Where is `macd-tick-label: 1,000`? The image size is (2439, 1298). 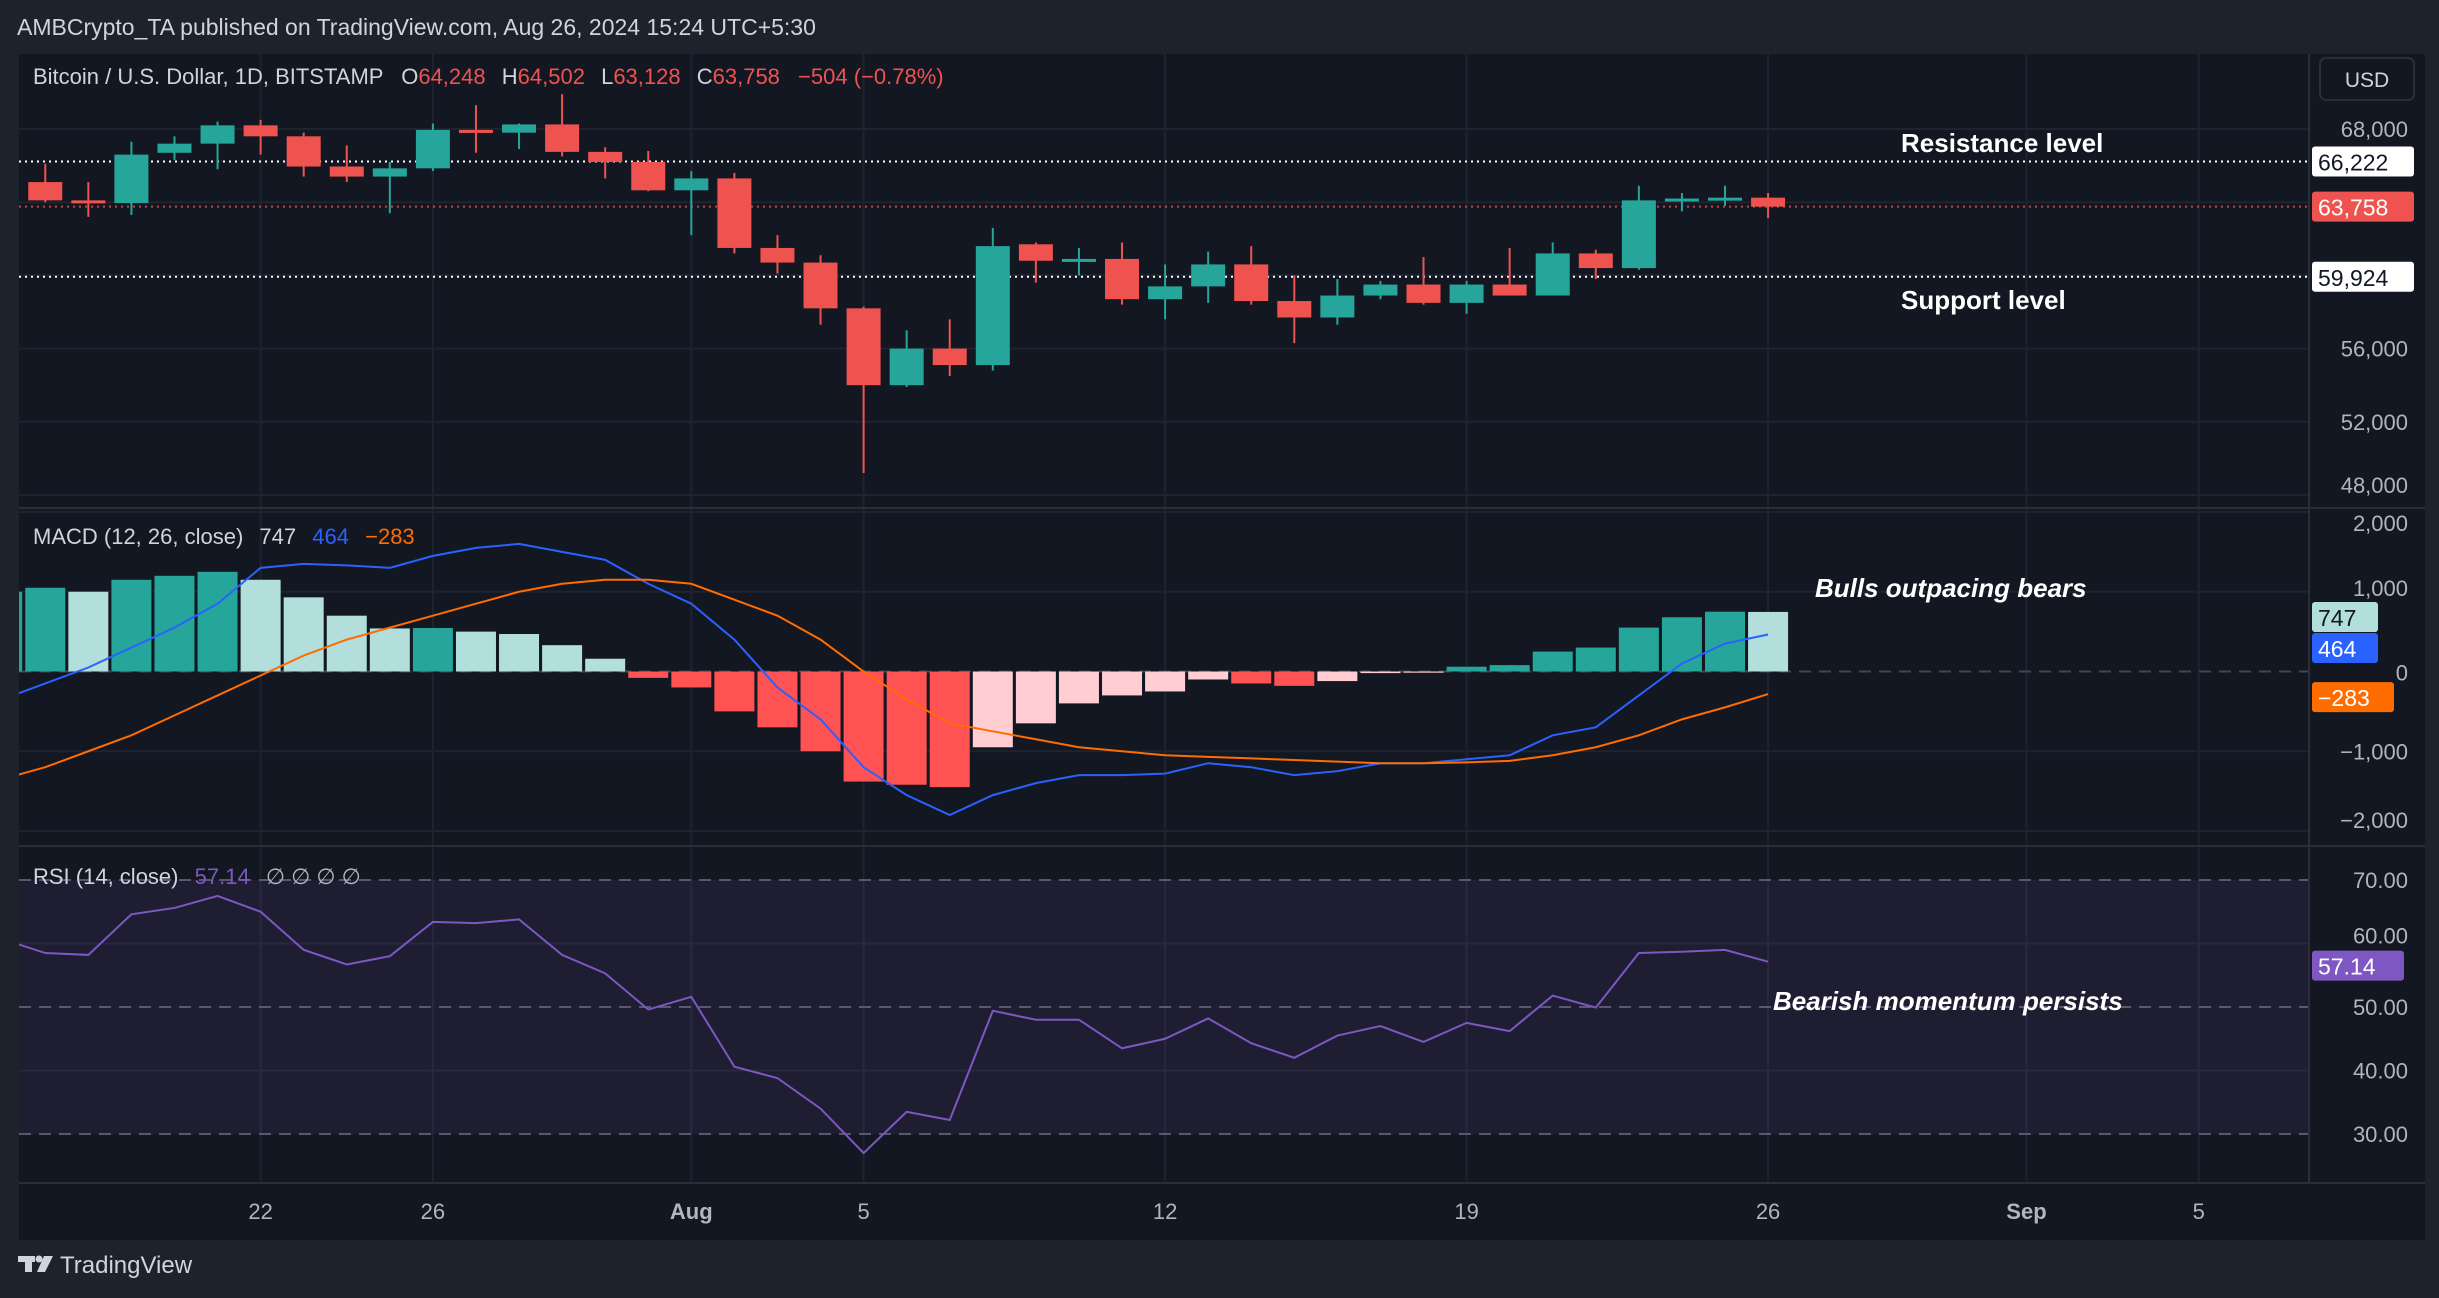 macd-tick-label: 1,000 is located at coordinates (2380, 588).